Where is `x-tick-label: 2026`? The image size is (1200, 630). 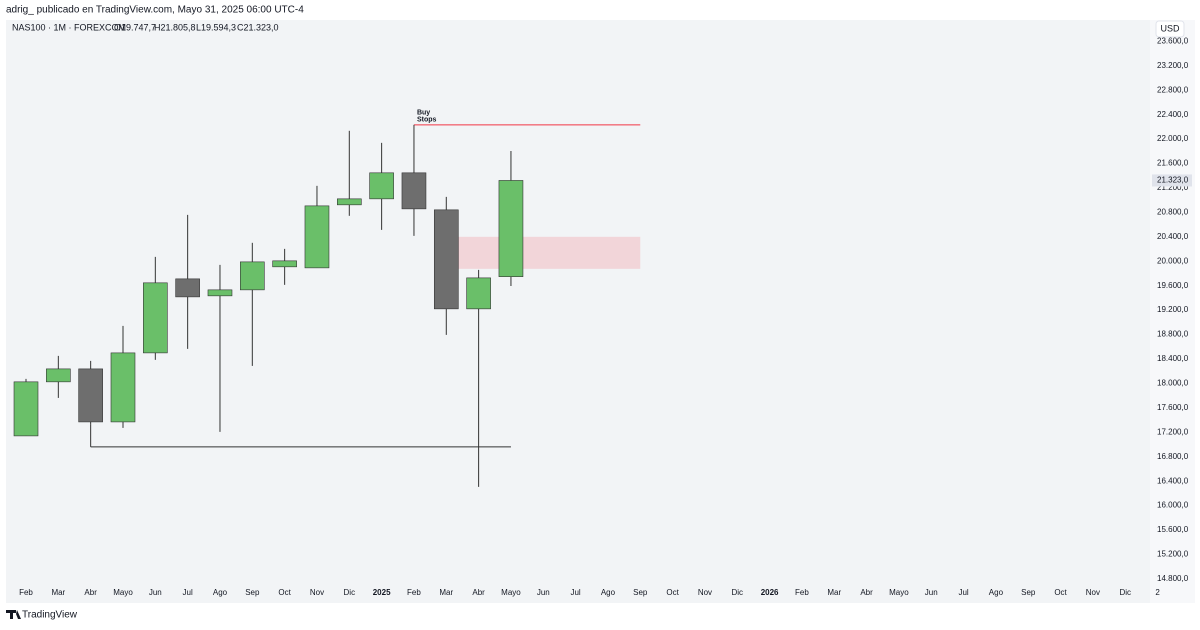 x-tick-label: 2026 is located at coordinates (770, 592).